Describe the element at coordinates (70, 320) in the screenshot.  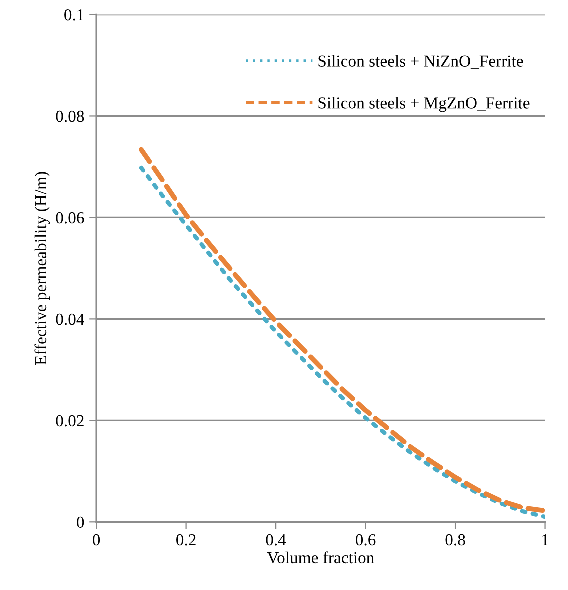
I see `y-tick-label: 0.04` at that location.